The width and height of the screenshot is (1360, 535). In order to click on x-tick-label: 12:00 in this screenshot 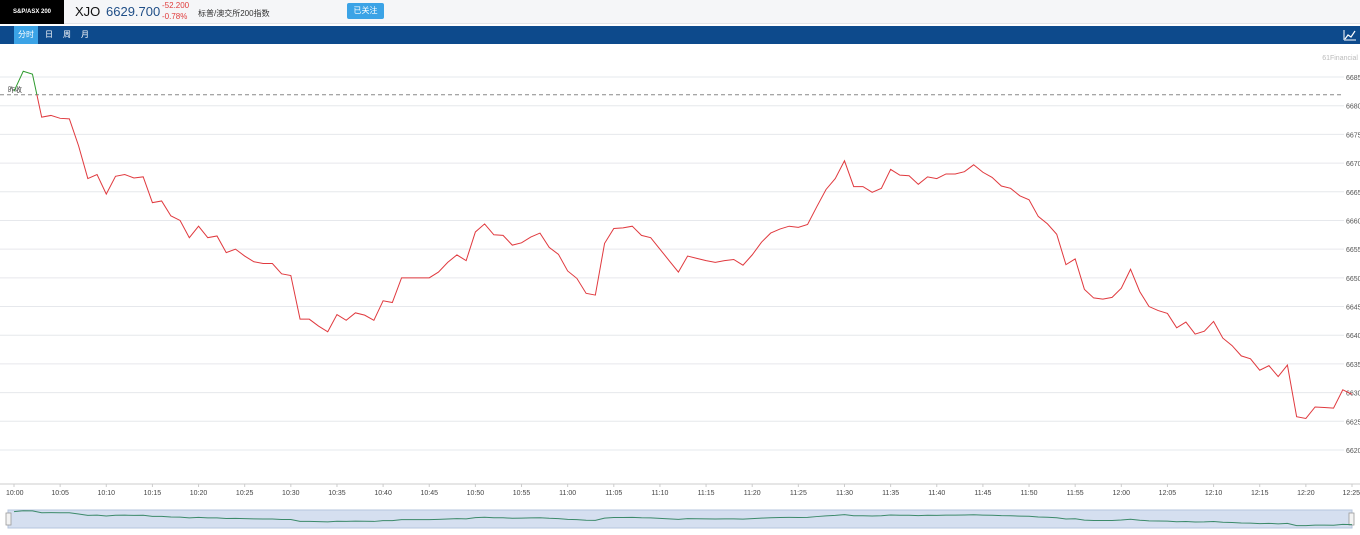, I will do `click(1122, 493)`.